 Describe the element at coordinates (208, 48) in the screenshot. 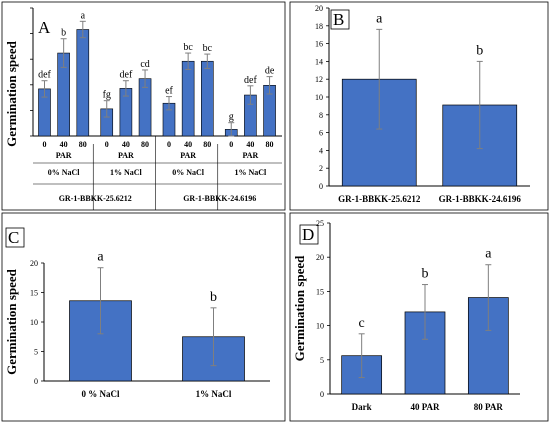

I see `sig-letter-2-2: bc` at that location.